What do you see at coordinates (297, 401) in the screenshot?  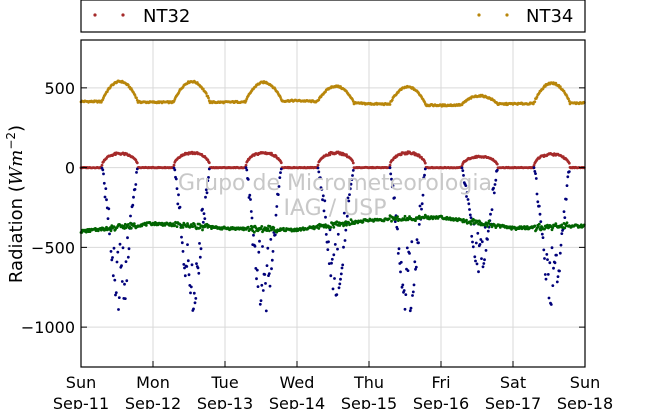 I see `x-tick-date: Sep-14` at bounding box center [297, 401].